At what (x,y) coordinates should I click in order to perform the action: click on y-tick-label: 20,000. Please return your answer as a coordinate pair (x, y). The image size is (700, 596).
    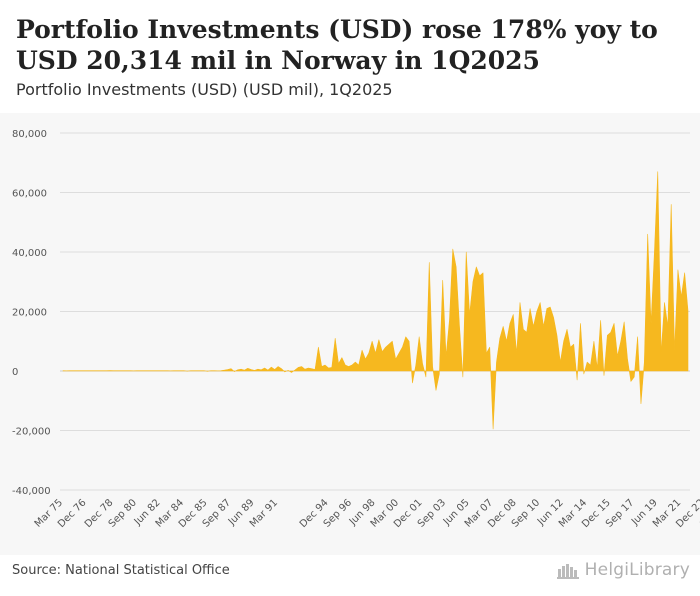
    Looking at the image, I should click on (29, 313).